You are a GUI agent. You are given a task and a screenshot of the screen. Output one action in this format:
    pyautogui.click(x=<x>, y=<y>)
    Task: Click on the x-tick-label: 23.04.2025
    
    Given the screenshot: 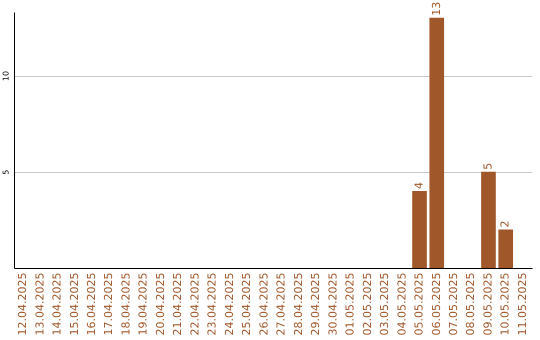 What is the action you would take?
    pyautogui.click(x=212, y=304)
    